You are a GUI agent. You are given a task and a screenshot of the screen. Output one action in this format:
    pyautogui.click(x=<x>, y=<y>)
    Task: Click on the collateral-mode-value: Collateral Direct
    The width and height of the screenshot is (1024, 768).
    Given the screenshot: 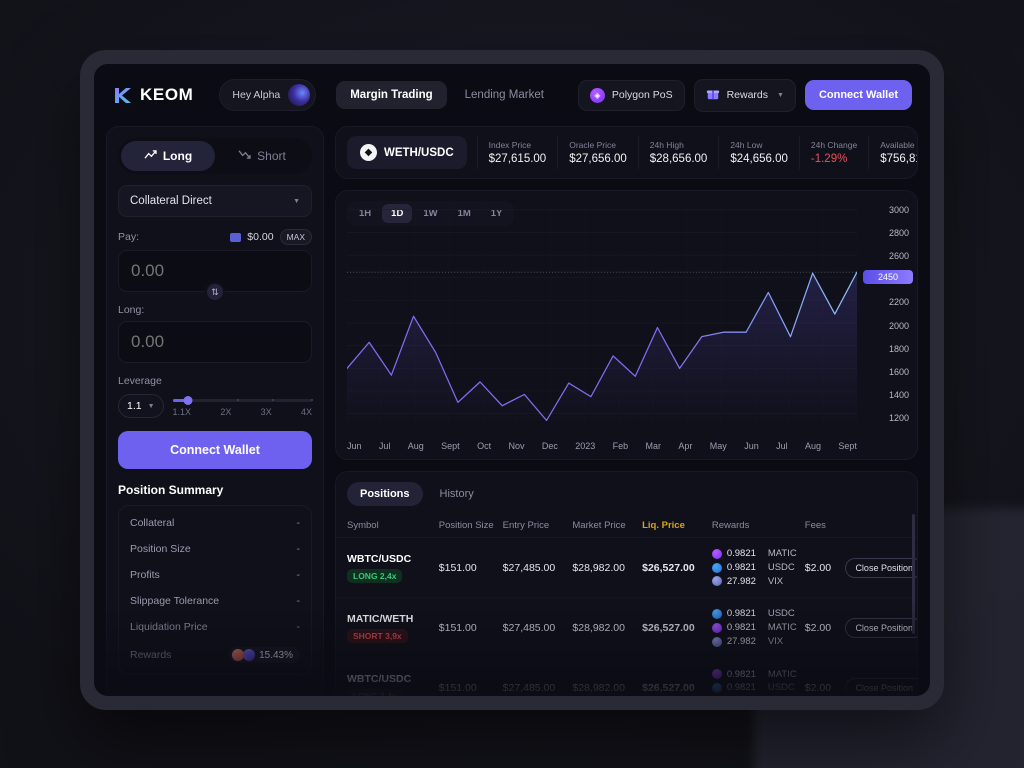 What is the action you would take?
    pyautogui.click(x=171, y=201)
    